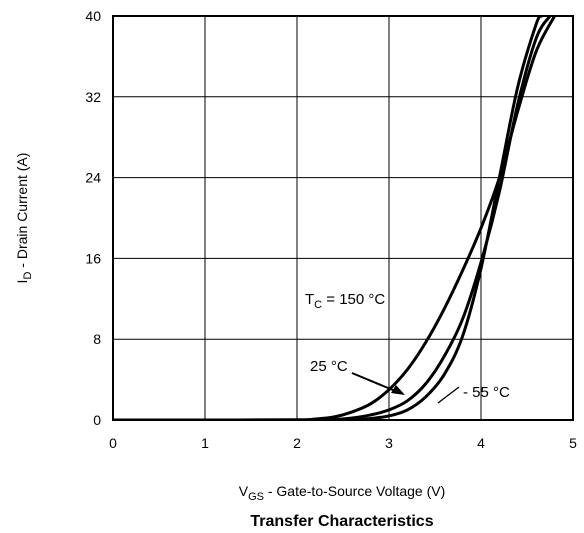 This screenshot has width=584, height=533. Describe the element at coordinates (573, 443) in the screenshot. I see `x-tick-label: 5` at that location.